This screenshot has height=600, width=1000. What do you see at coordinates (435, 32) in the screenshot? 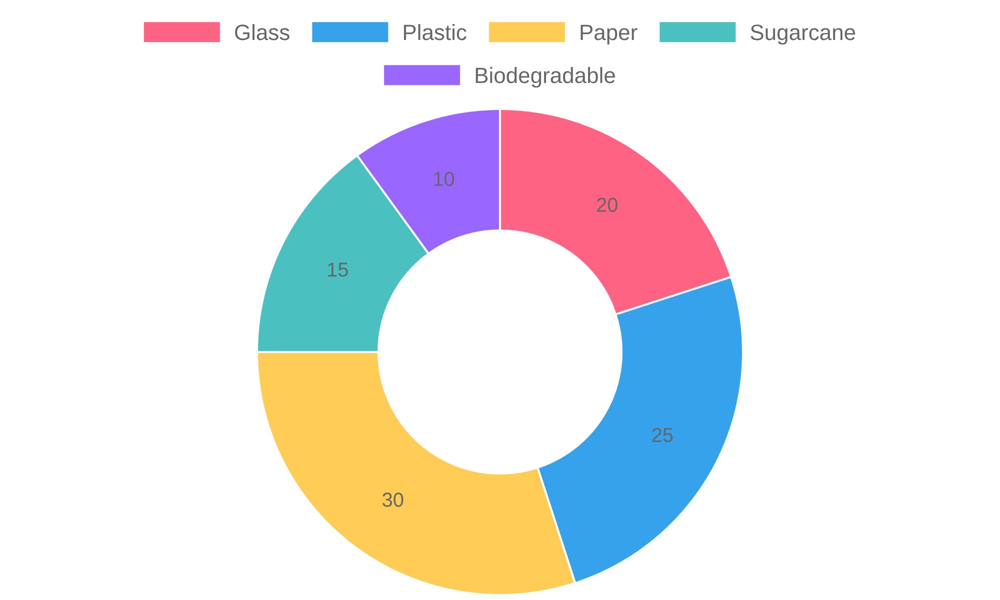
I see `legend-label: Plastic` at bounding box center [435, 32].